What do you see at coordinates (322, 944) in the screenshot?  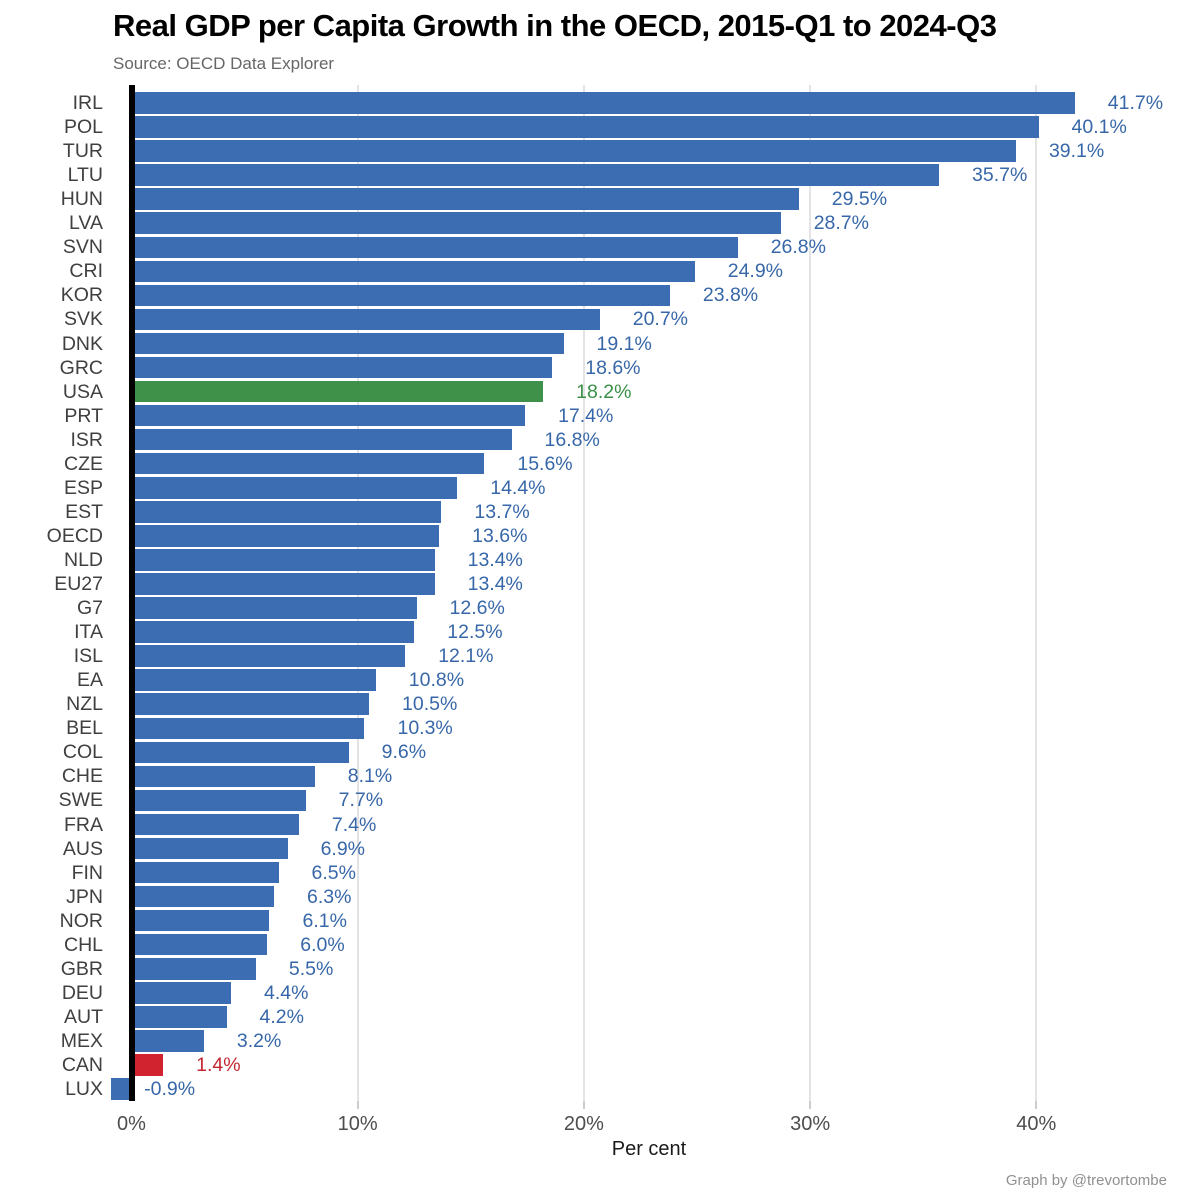 I see `value-label: 6.0%` at bounding box center [322, 944].